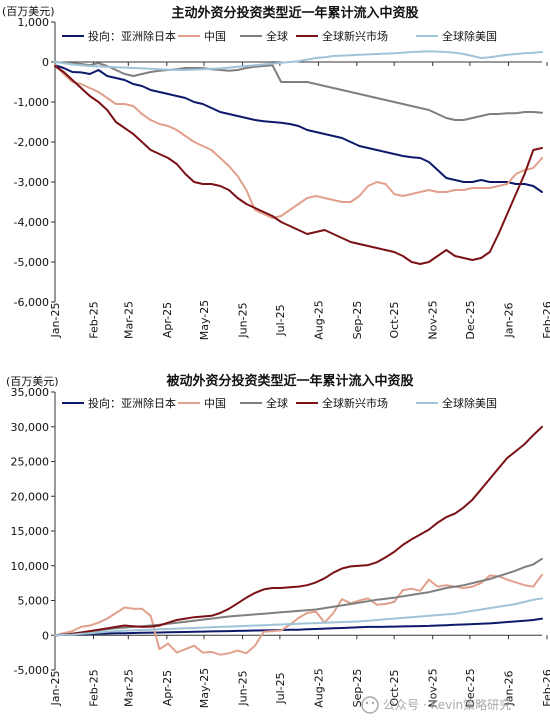  What do you see at coordinates (32, 381) in the screenshot?
I see `chart-2-unit-label: (百万美元)` at bounding box center [32, 381].